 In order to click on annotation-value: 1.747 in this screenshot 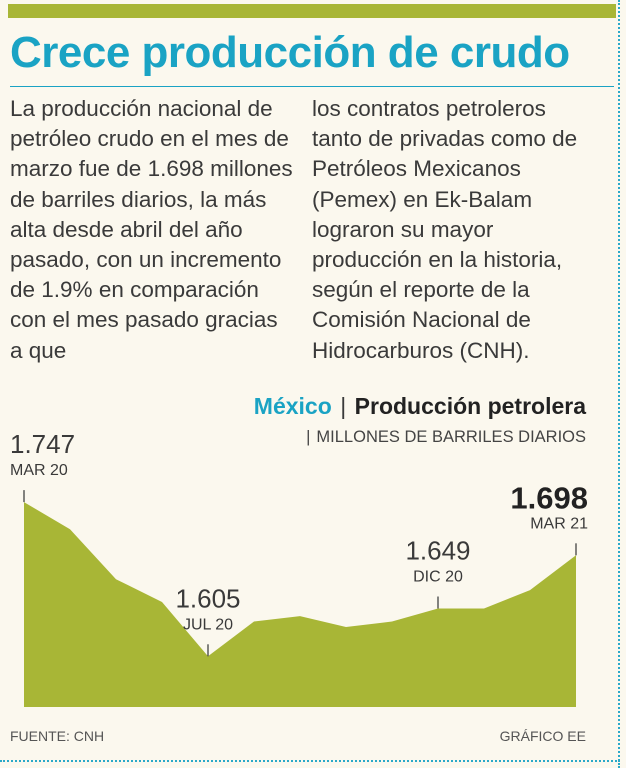, I will do `click(42, 444)`.